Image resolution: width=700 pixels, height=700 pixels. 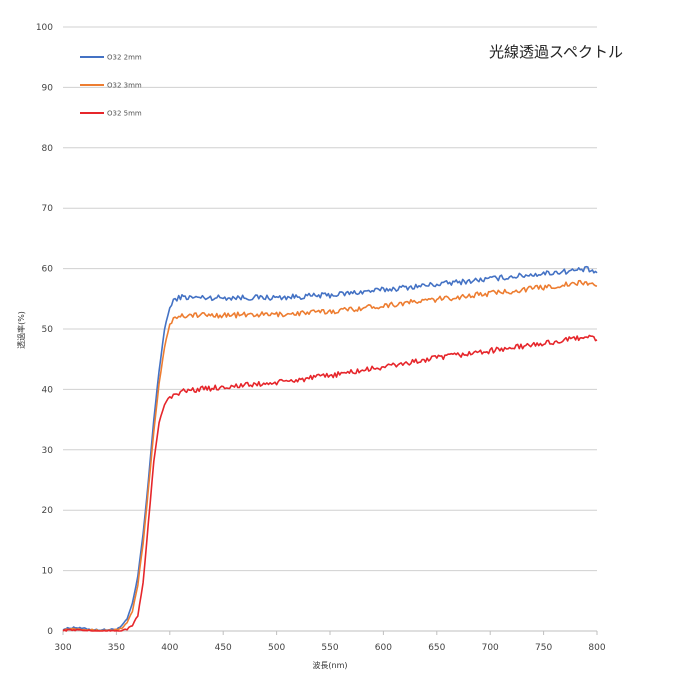 I want to click on x-tick-label: 500, so click(x=276, y=648).